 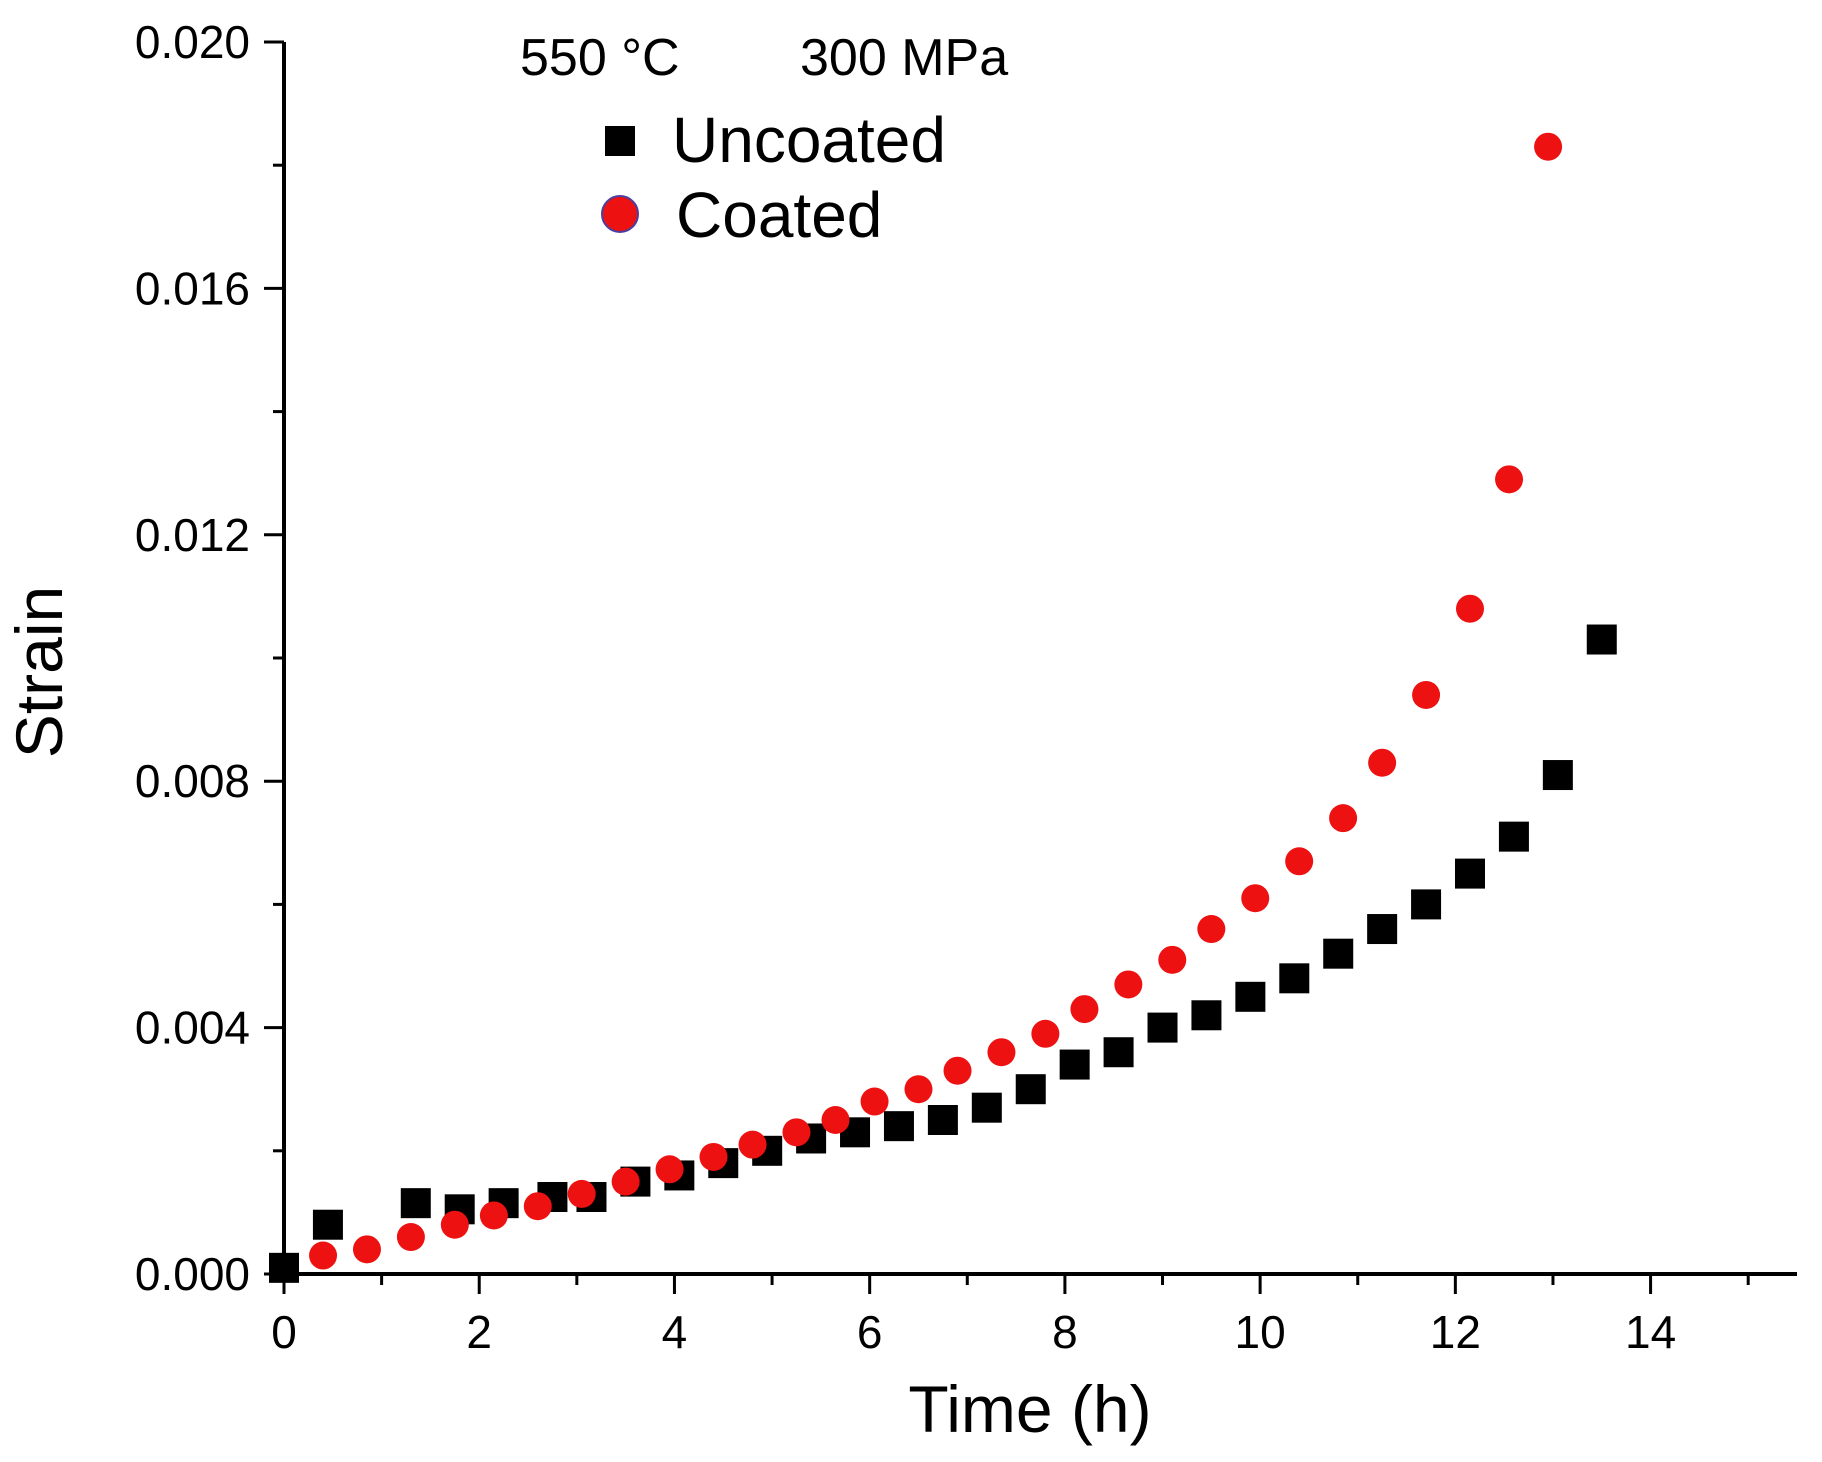 I want to click on legend-marker-uncoated, so click(x=620, y=141).